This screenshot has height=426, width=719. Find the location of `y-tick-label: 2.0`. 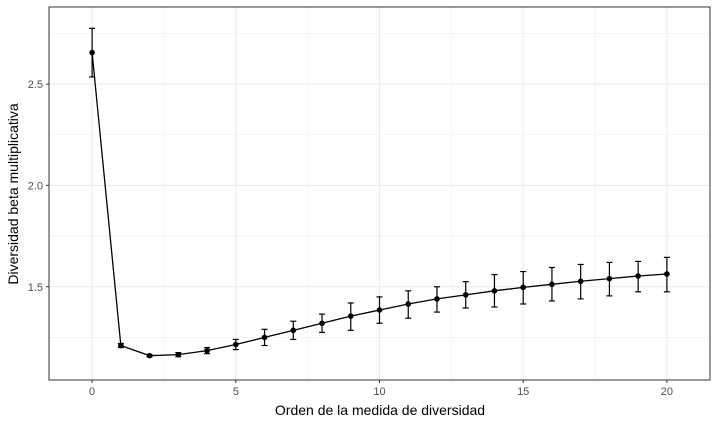

y-tick-label: 2.0 is located at coordinates (35, 186).